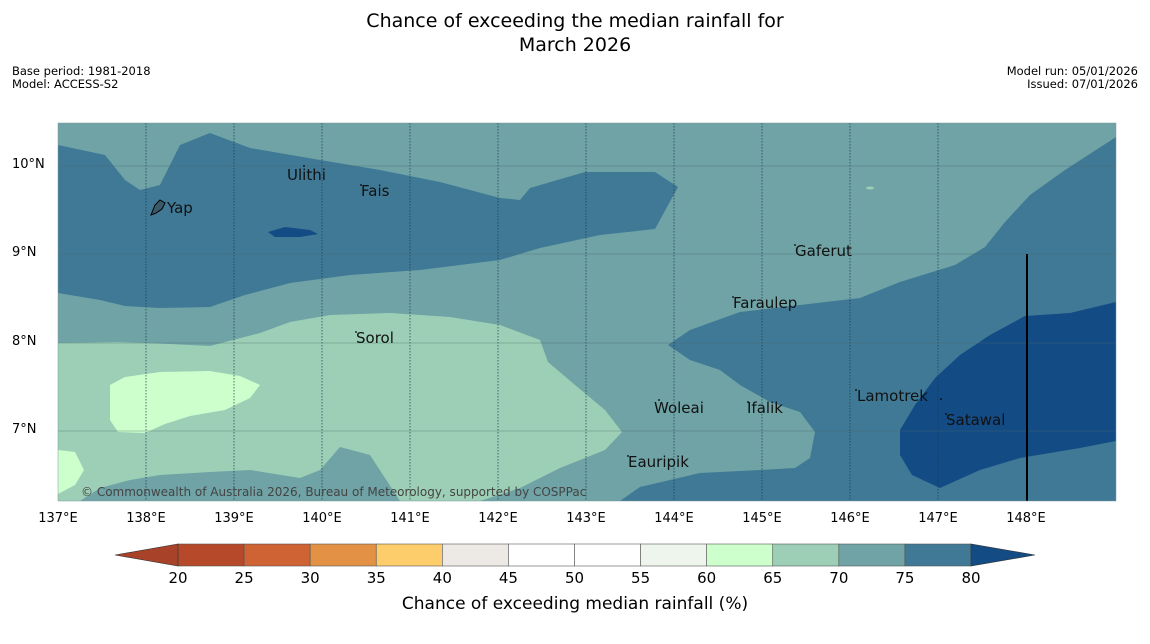 The height and width of the screenshot is (644, 1150). I want to click on place-woleai: Woleai, so click(679, 408).